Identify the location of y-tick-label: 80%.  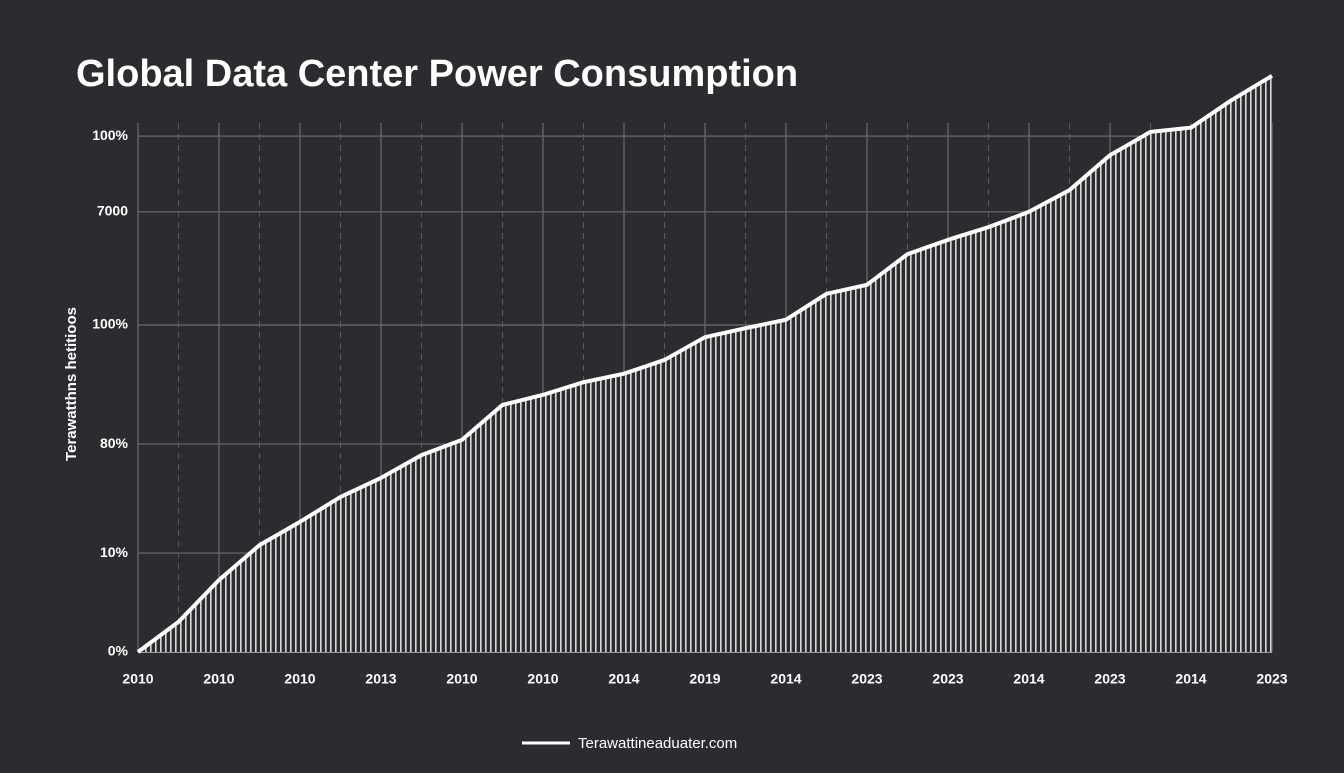
(114, 443).